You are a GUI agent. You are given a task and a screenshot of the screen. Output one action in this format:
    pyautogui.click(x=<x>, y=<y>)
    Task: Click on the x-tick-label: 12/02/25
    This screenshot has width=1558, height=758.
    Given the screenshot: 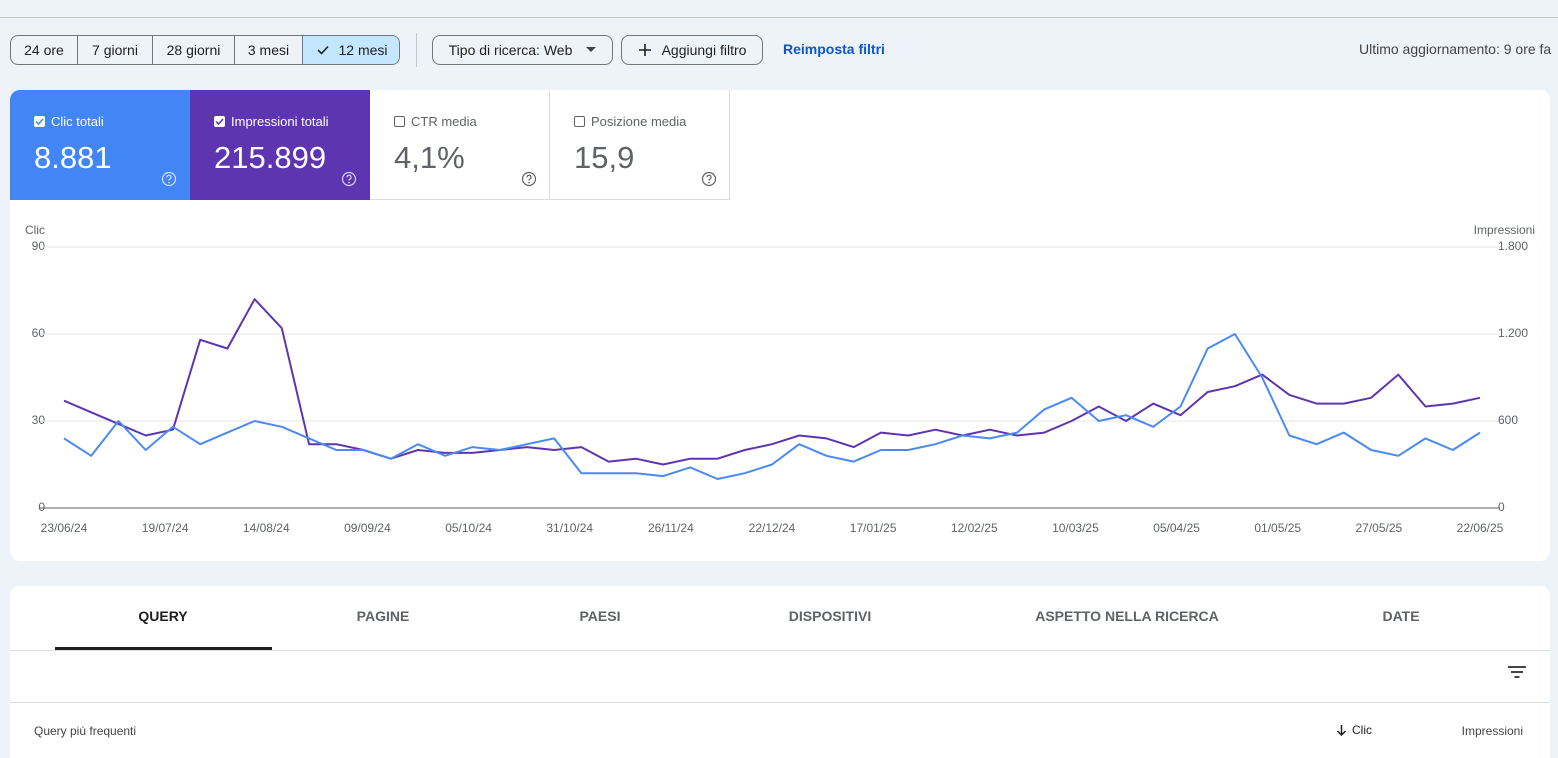 What is the action you would take?
    pyautogui.click(x=974, y=528)
    